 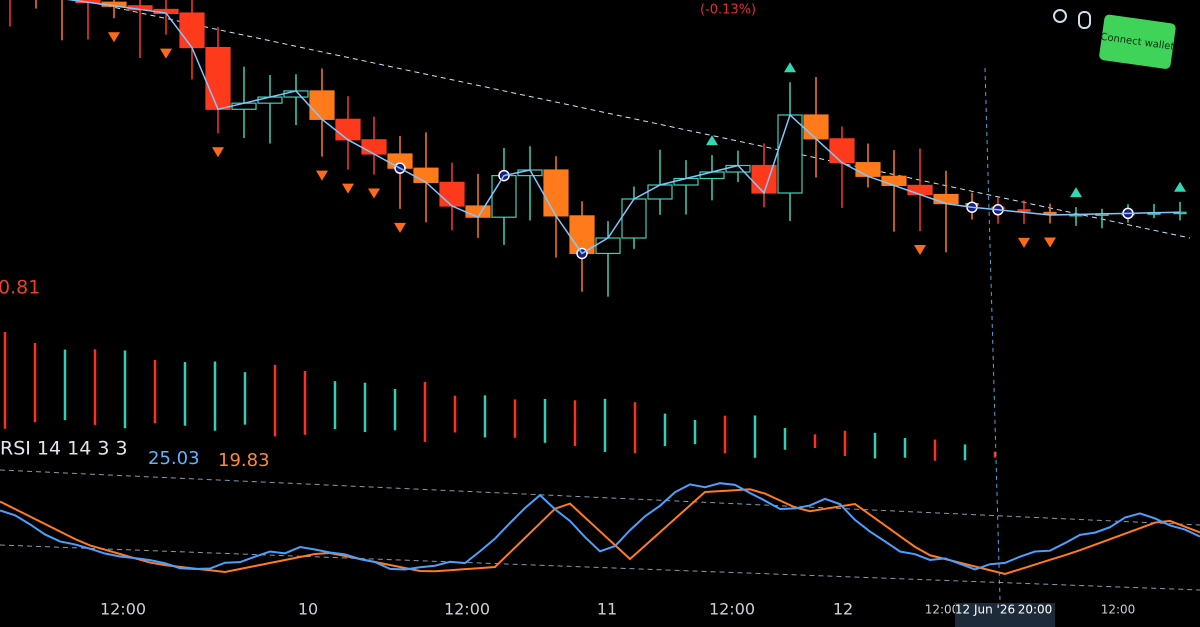 What do you see at coordinates (244, 460) in the screenshot?
I see `rsi-d: 19.83` at bounding box center [244, 460].